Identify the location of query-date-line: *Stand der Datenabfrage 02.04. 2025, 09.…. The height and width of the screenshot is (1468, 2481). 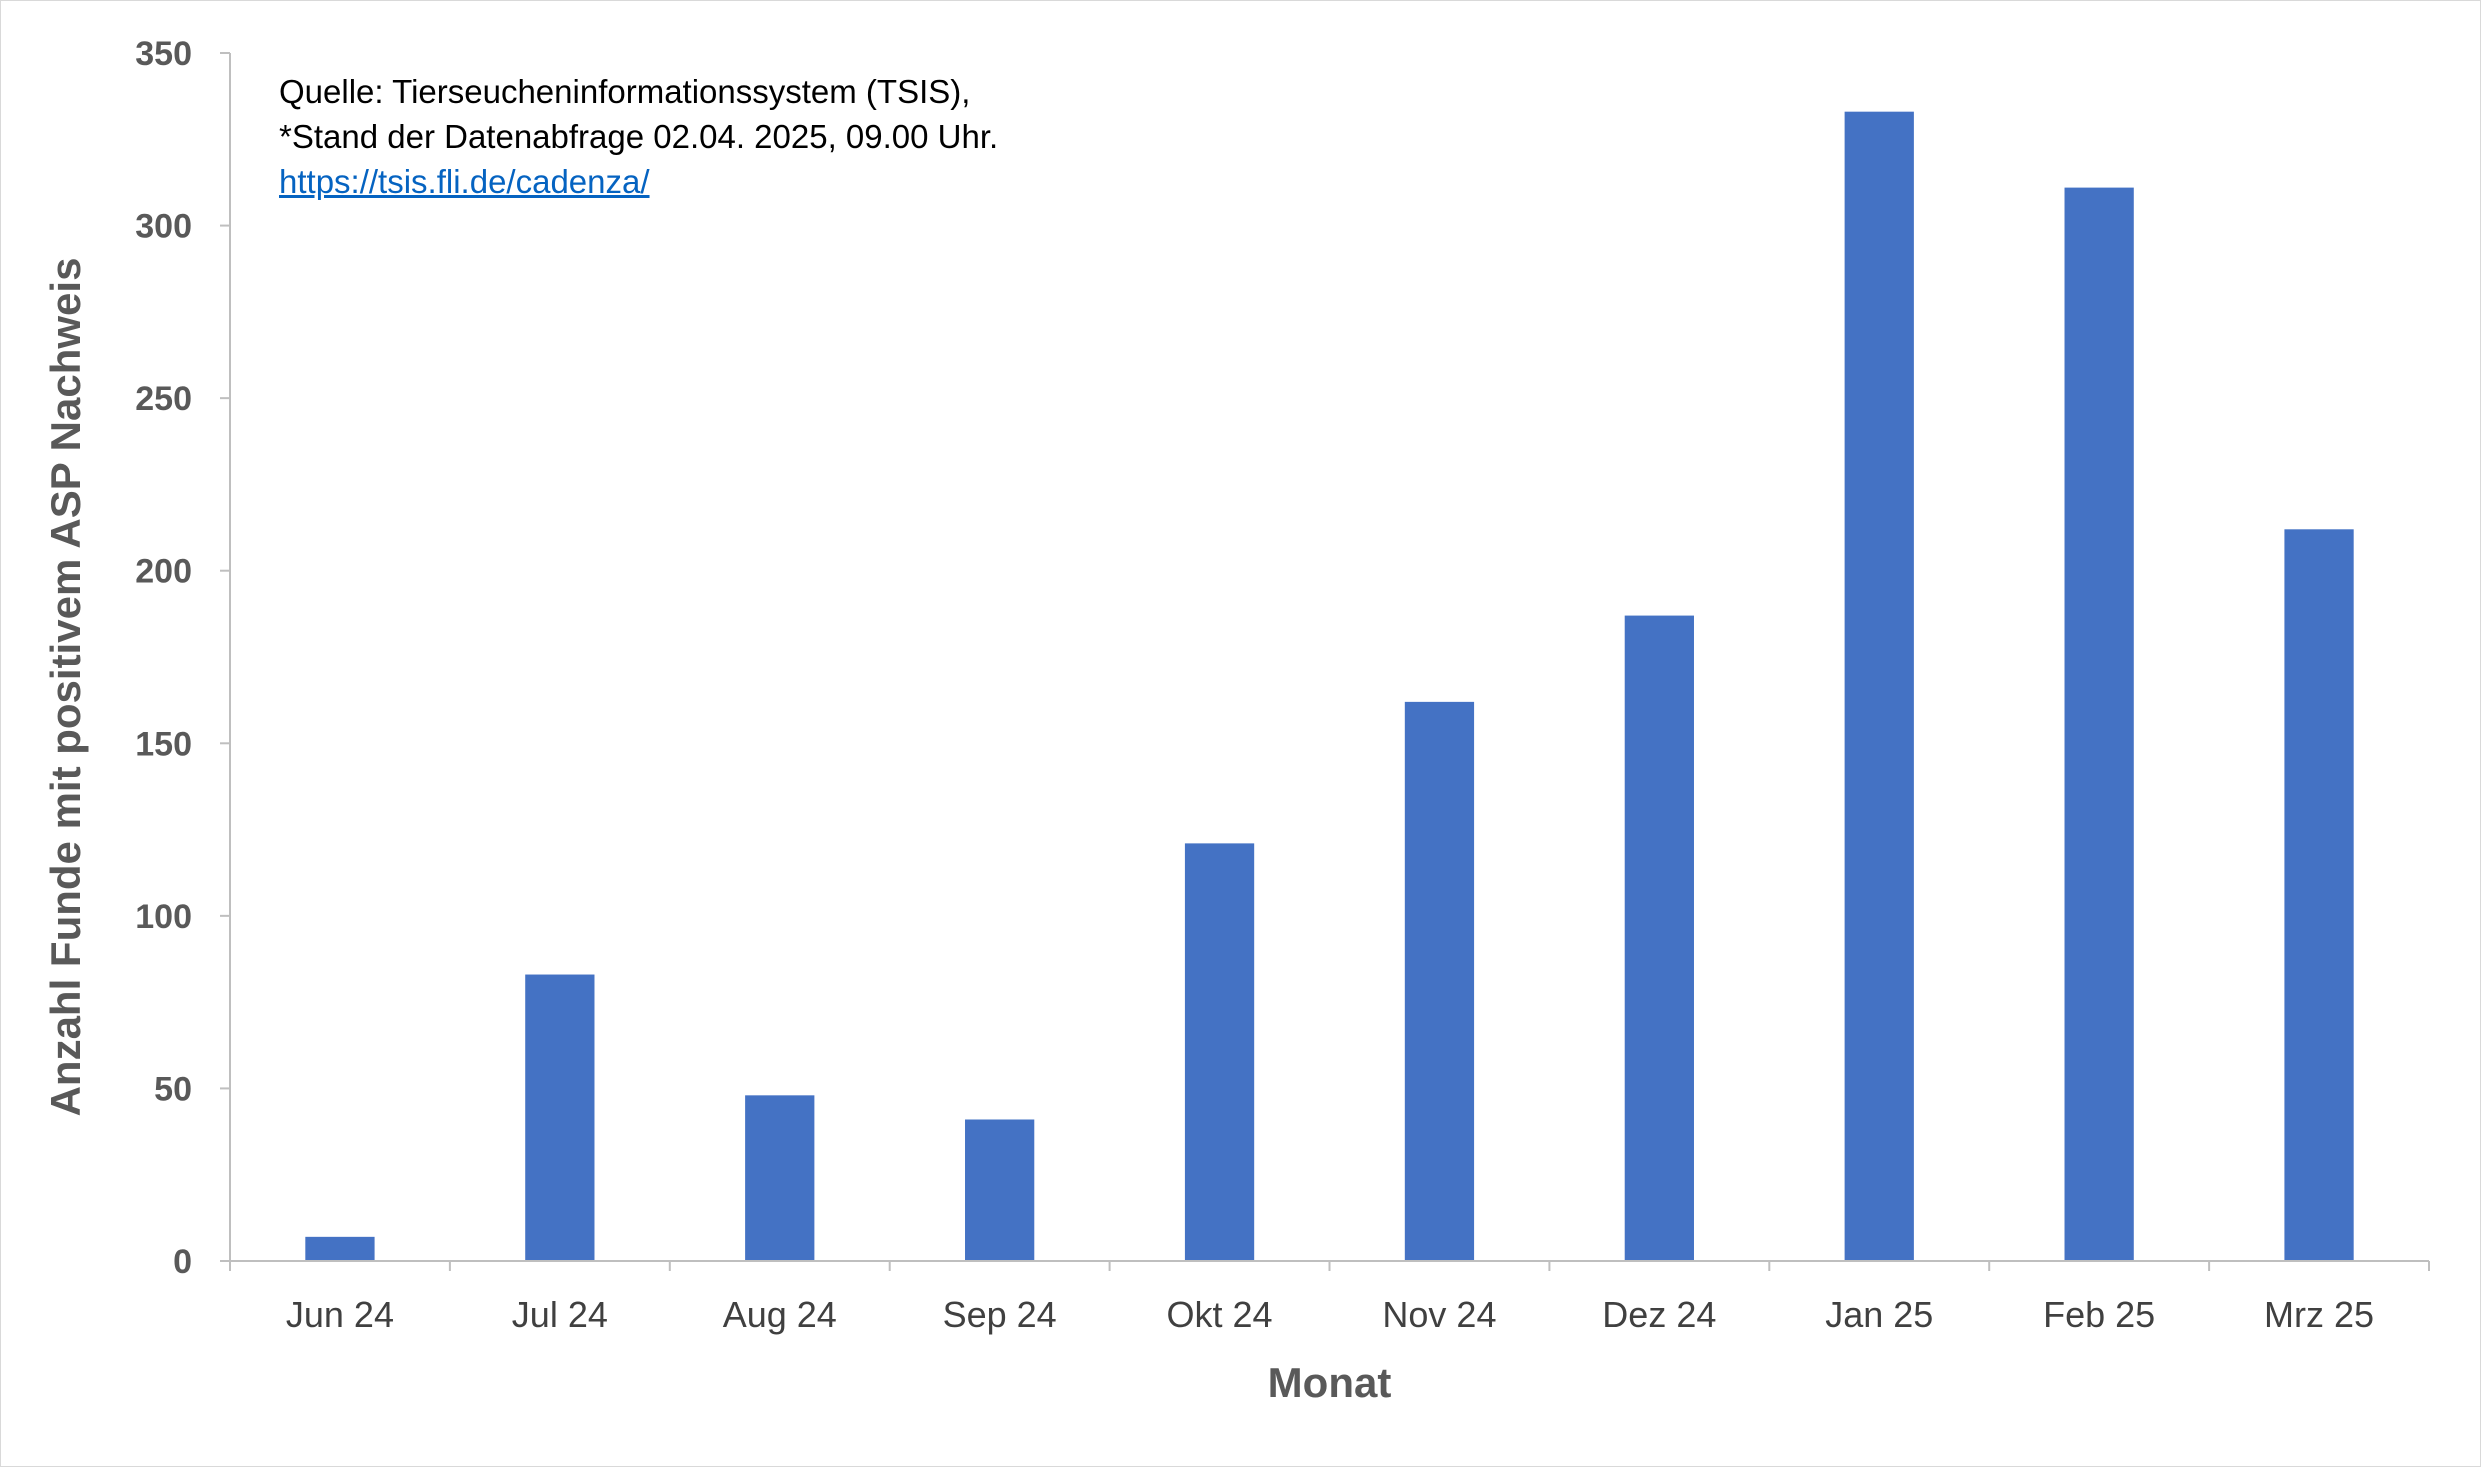
(639, 136).